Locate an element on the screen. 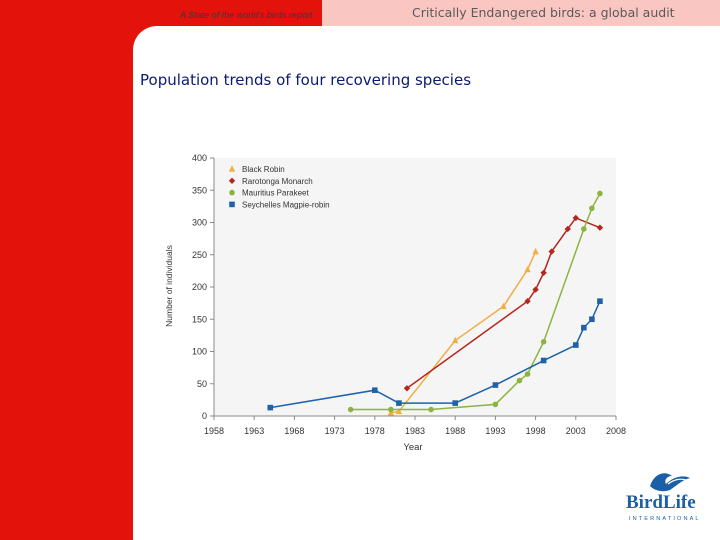 Image resolution: width=720 pixels, height=540 pixels. y-tick-label: 350 is located at coordinates (199, 190).